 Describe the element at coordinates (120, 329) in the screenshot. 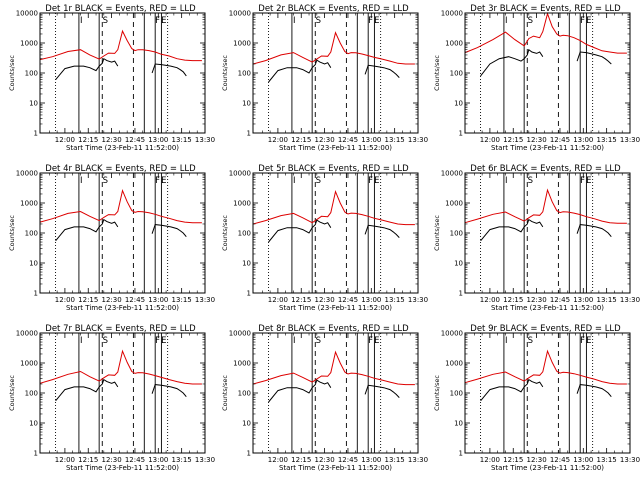

I see `panel-title: Det 7r BLACK = Events, RED = LLD` at that location.